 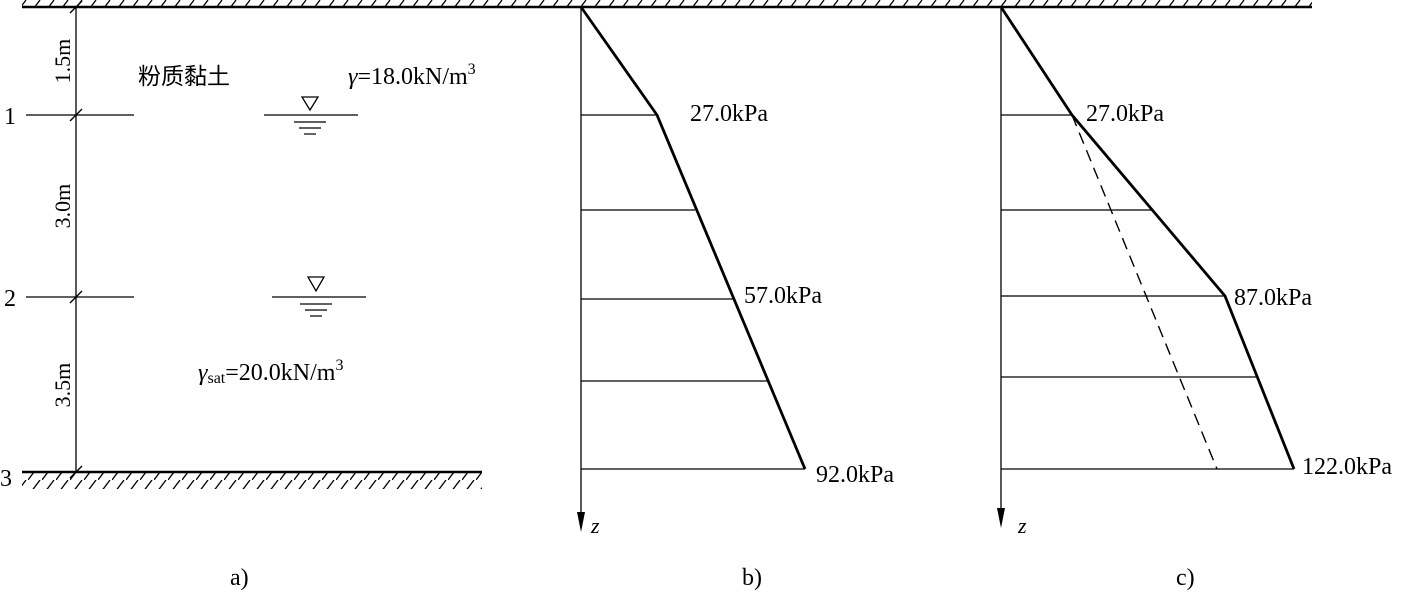 I want to click on dashed-reference-line, so click(x=1144, y=292).